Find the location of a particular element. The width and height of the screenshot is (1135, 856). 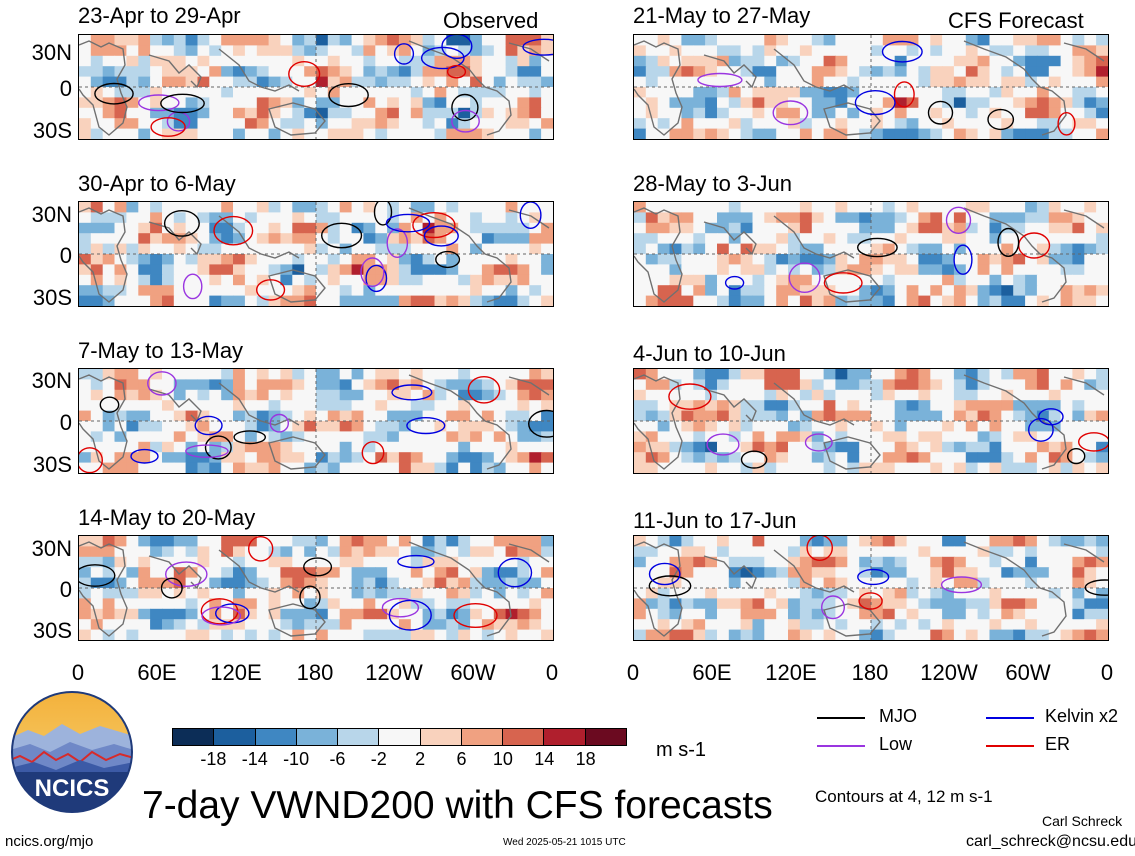

author-email: carl_schreck@ncsu.edu is located at coordinates (1050, 841).